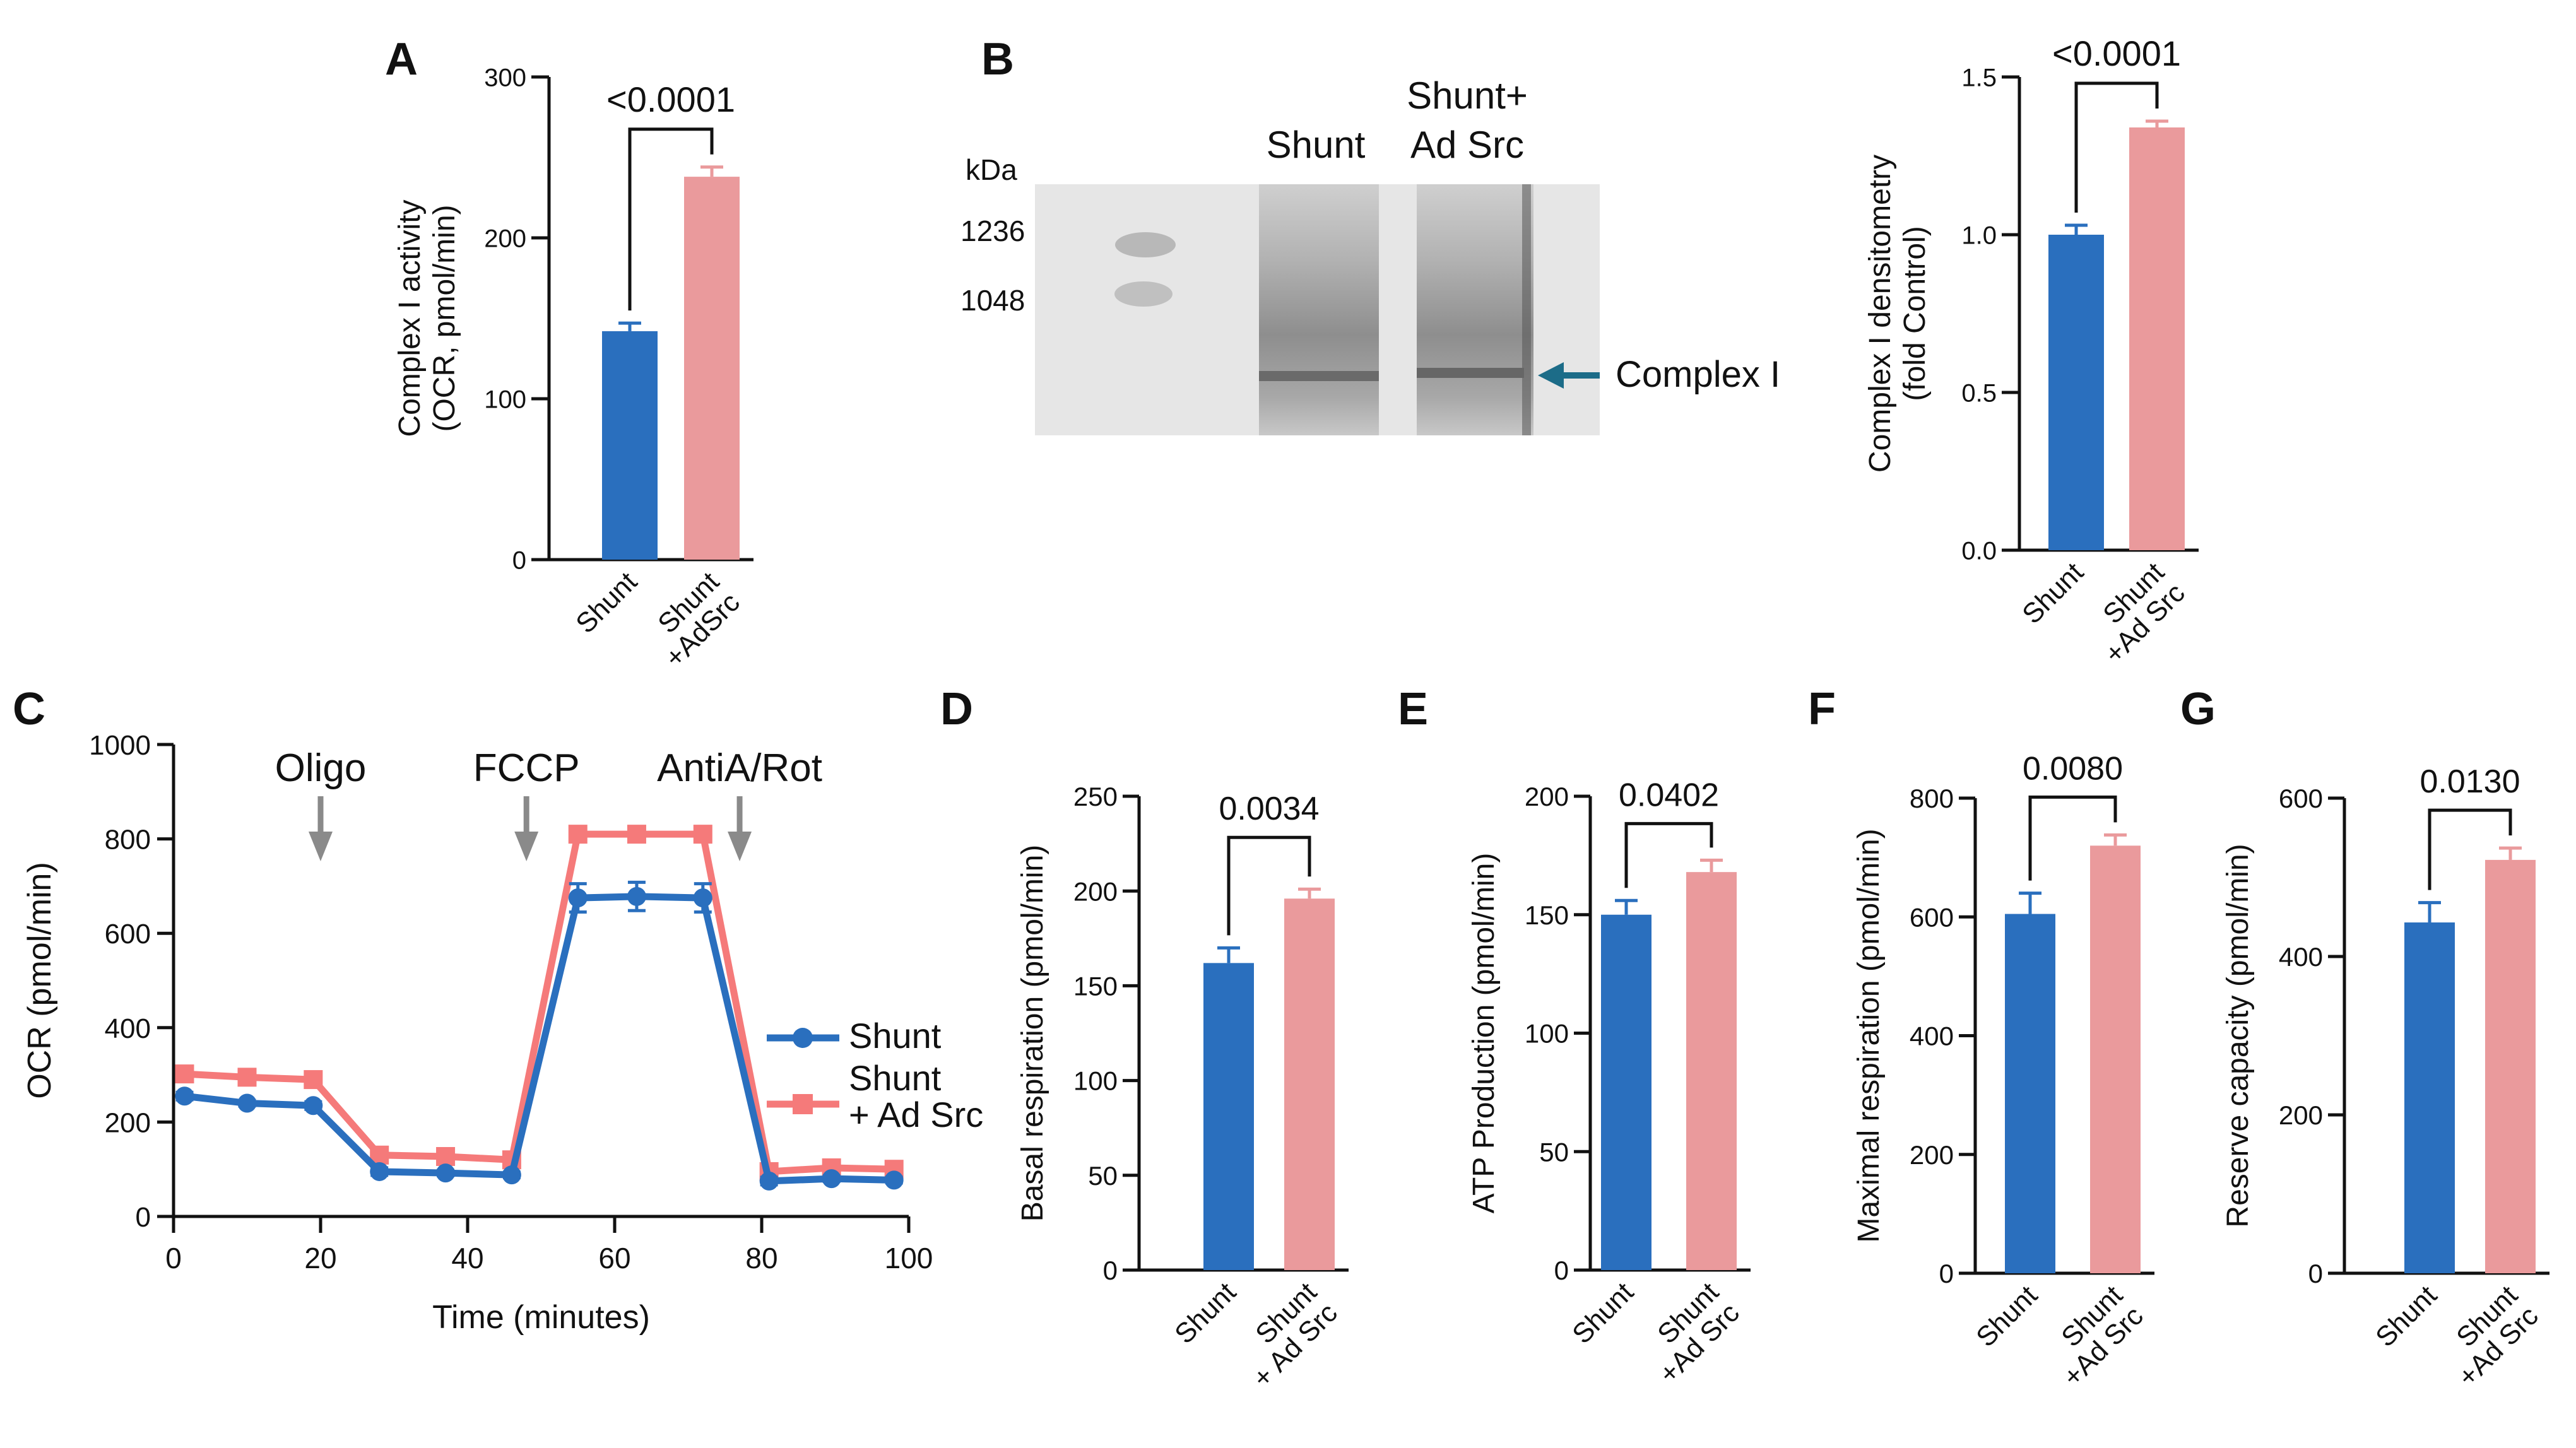 This screenshot has width=2576, height=1448. Describe the element at coordinates (1932, 1036) in the screenshot. I see `chart-f-y-tick-label: 400` at that location.